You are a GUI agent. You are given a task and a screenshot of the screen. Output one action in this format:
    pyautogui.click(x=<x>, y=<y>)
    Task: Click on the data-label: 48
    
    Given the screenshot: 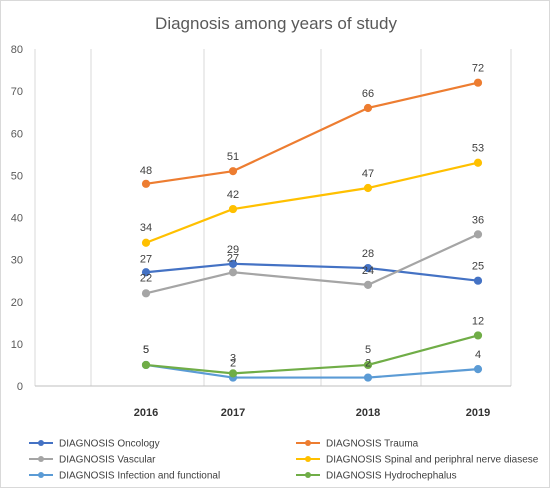 What is the action you would take?
    pyautogui.click(x=146, y=171)
    